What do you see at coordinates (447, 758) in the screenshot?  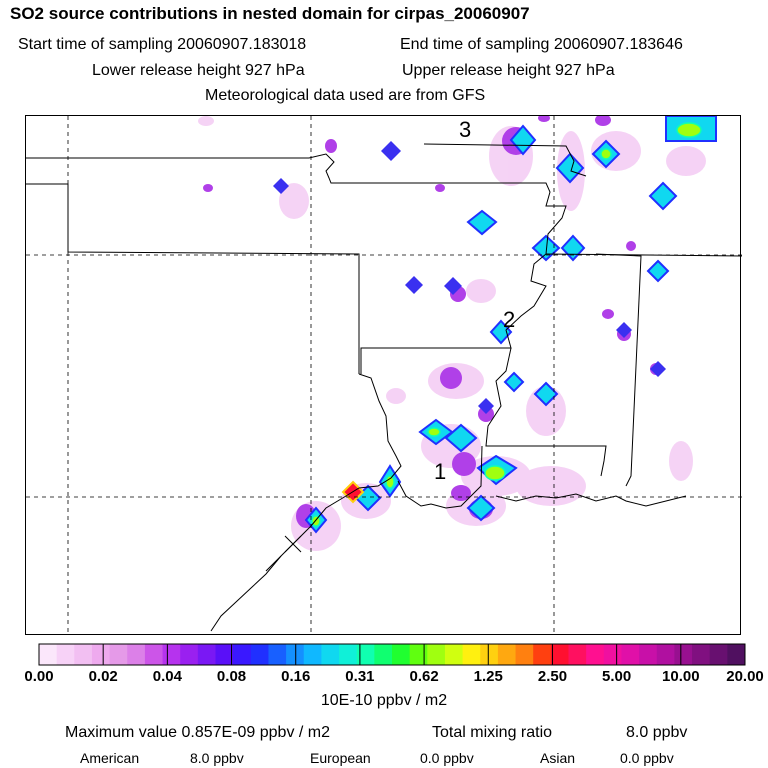 I see `european-value: 0.0 ppbv` at bounding box center [447, 758].